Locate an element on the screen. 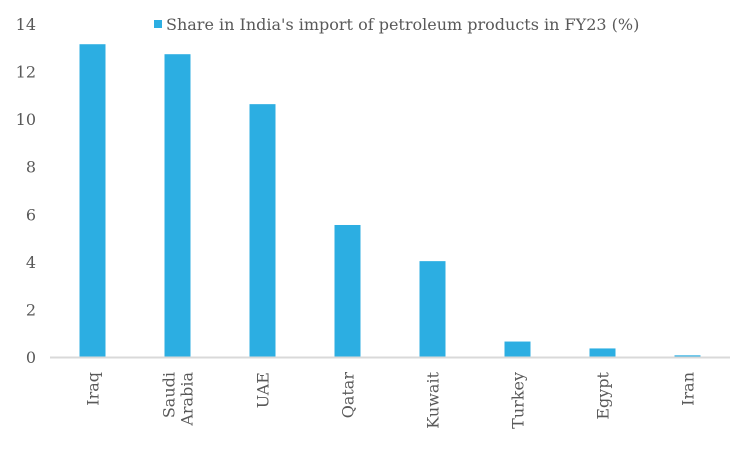 The image size is (750, 450). y-tick-label: 8 is located at coordinates (31, 167).